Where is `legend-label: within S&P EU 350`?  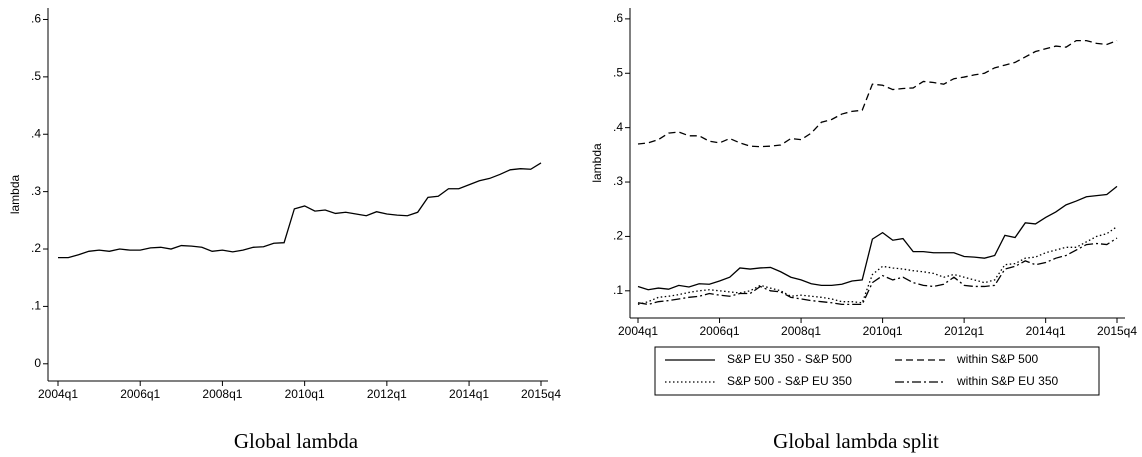 legend-label: within S&P EU 350 is located at coordinates (1007, 381).